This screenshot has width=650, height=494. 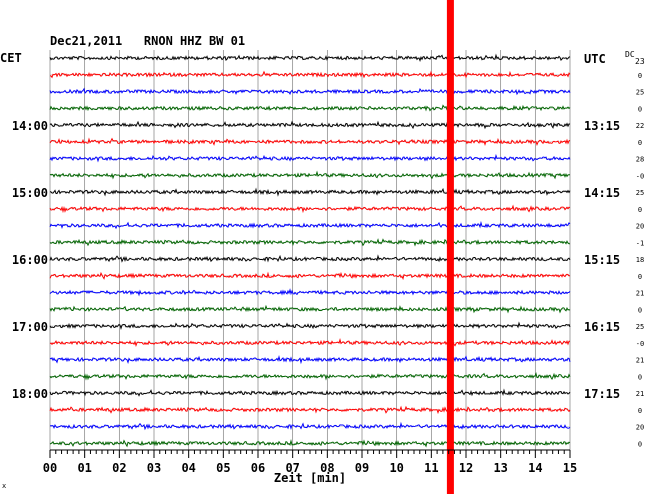 What do you see at coordinates (30, 327) in the screenshot?
I see `left-hour-label: 17:00` at bounding box center [30, 327].